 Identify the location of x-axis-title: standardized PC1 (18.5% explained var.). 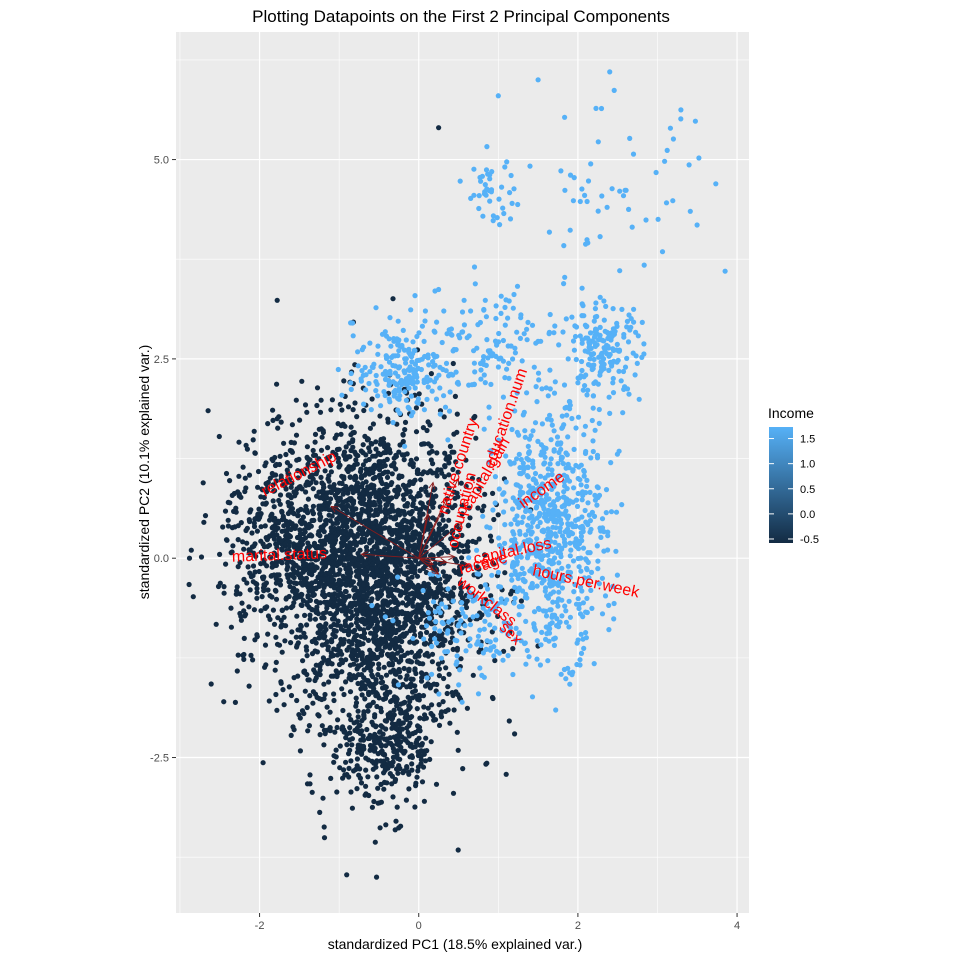
(455, 944).